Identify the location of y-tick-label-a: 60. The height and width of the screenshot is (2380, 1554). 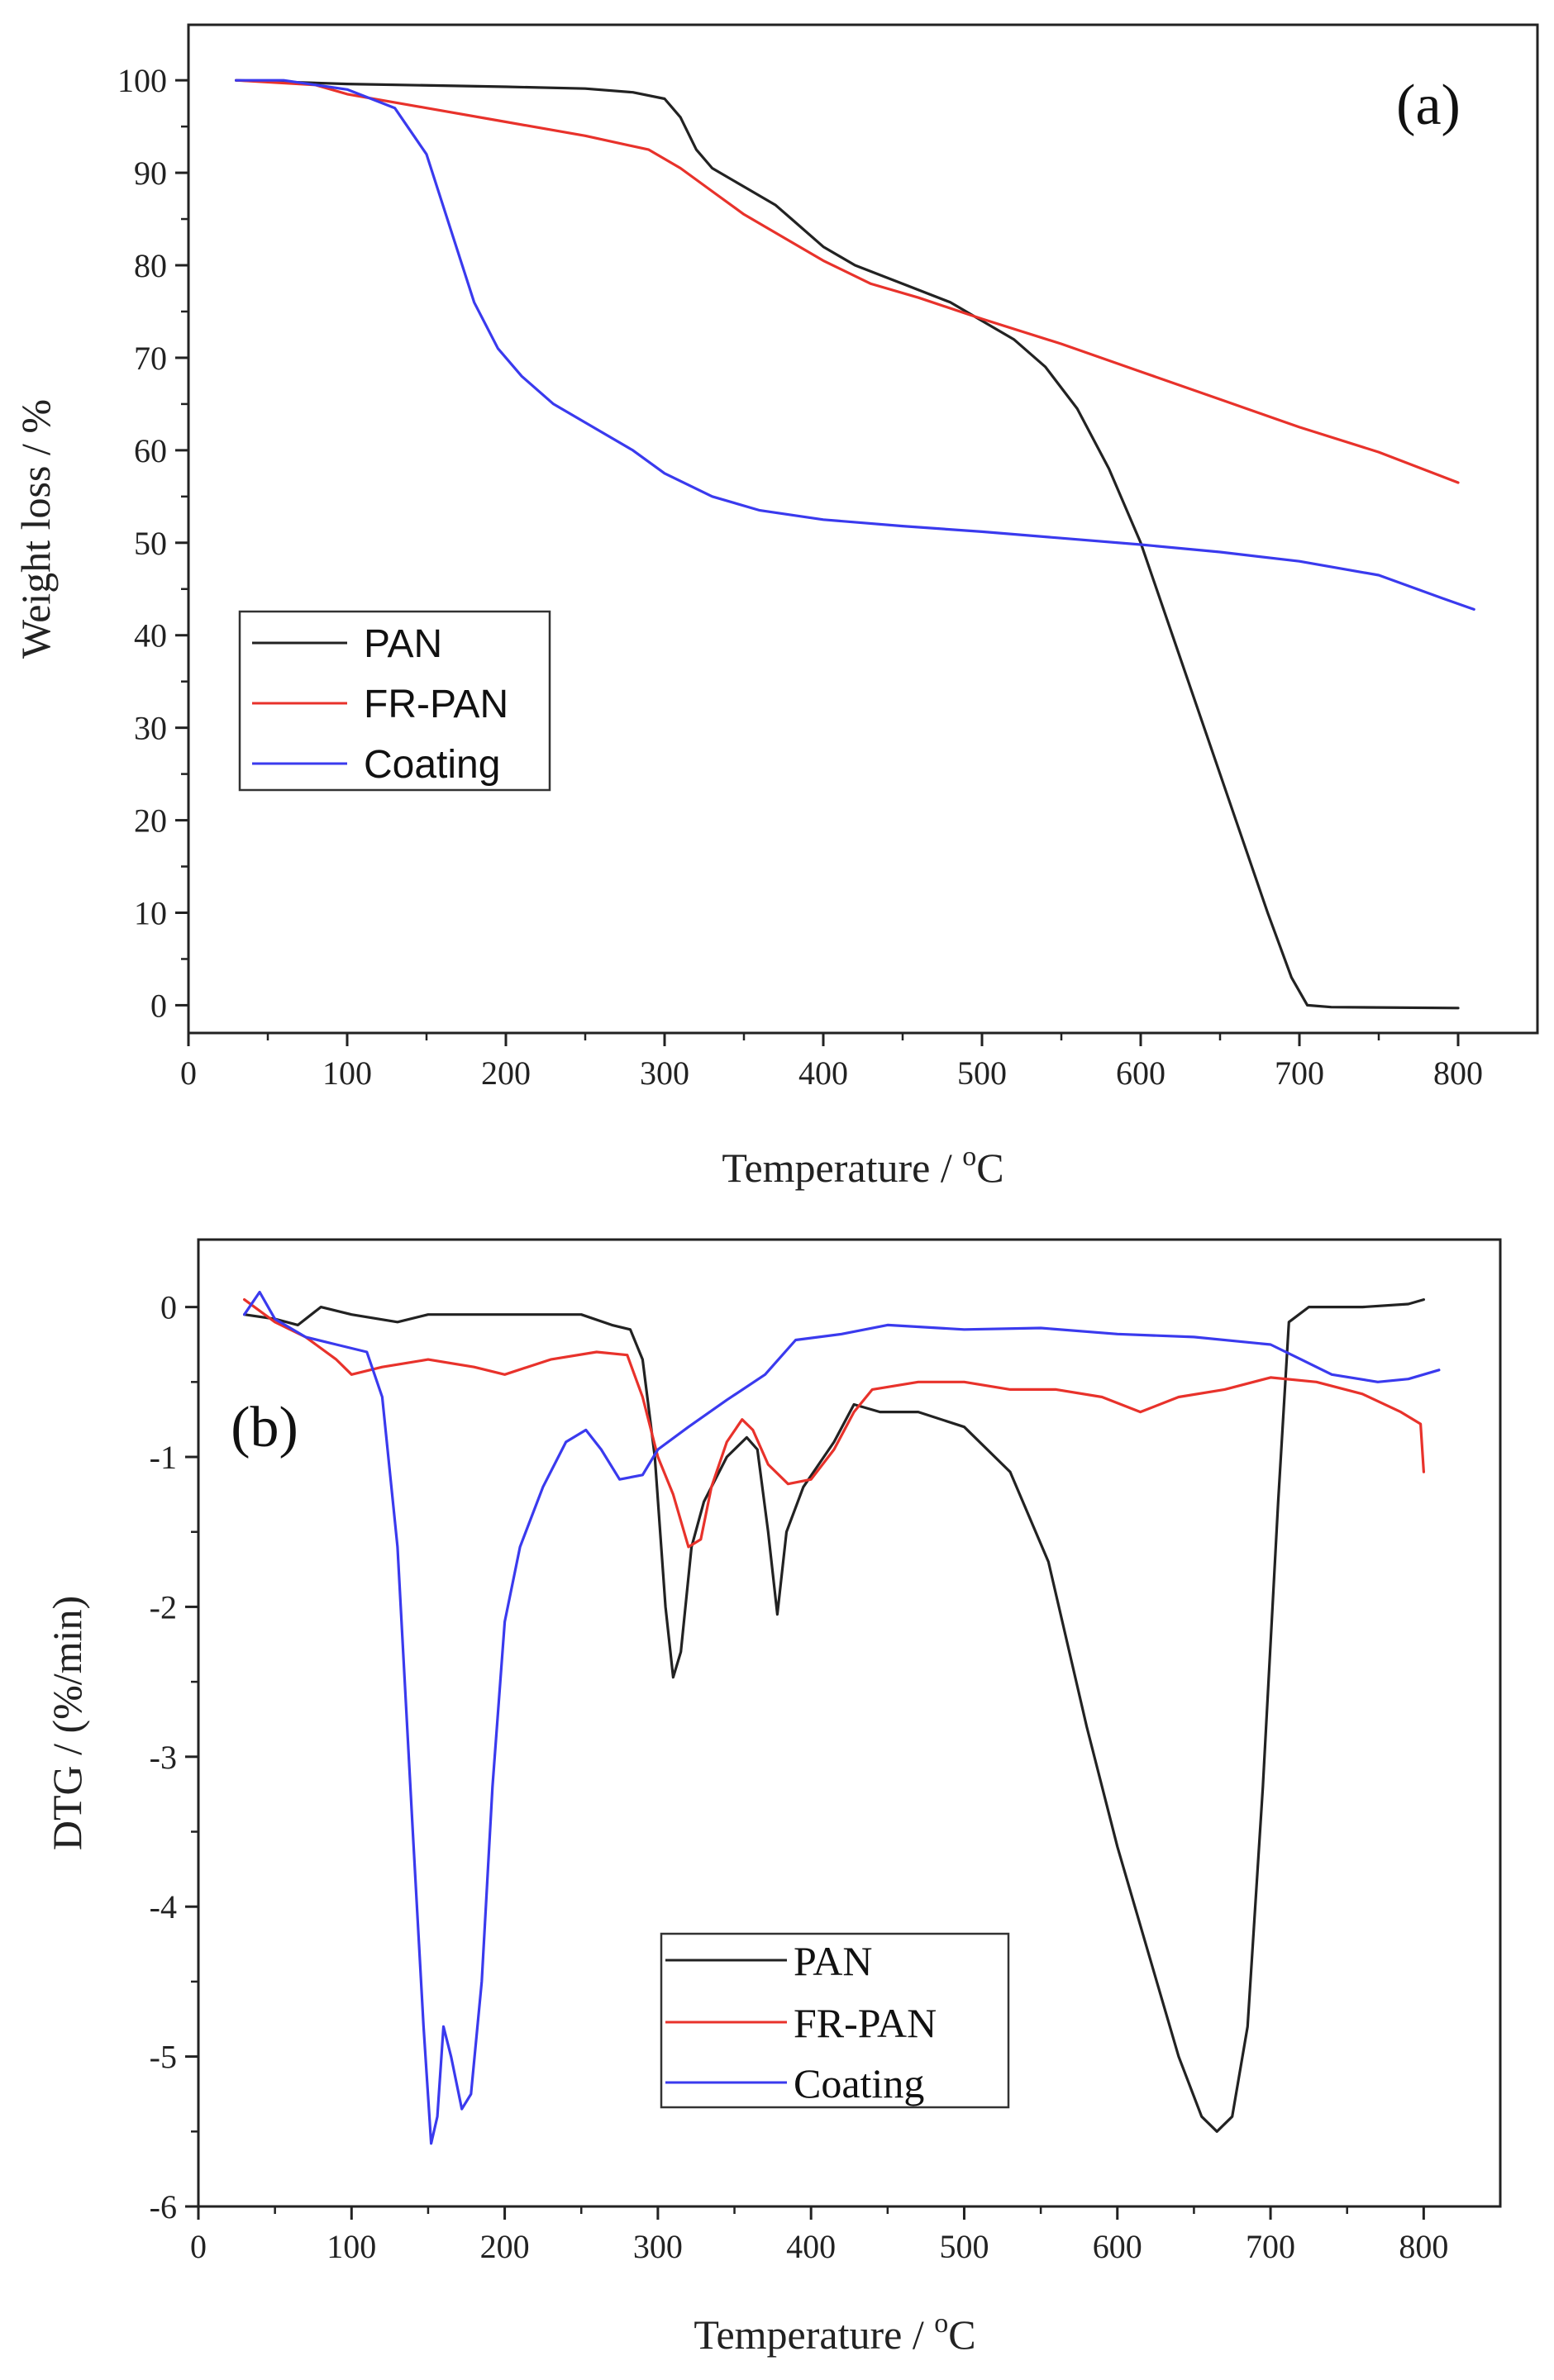
(150, 450).